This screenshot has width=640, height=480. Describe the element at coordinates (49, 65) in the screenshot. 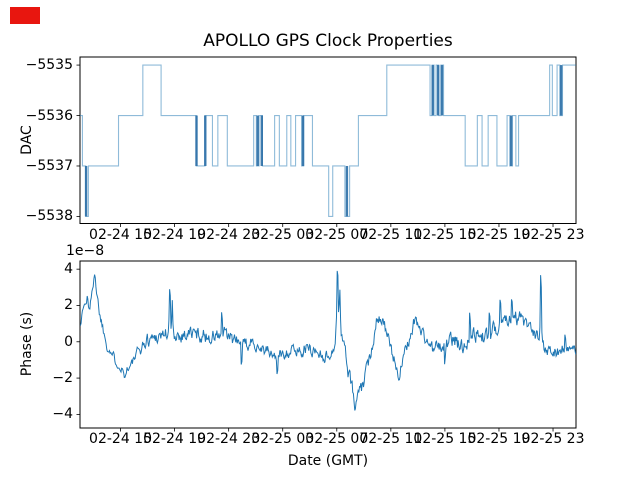

I see `y-tick-label: −5535` at that location.